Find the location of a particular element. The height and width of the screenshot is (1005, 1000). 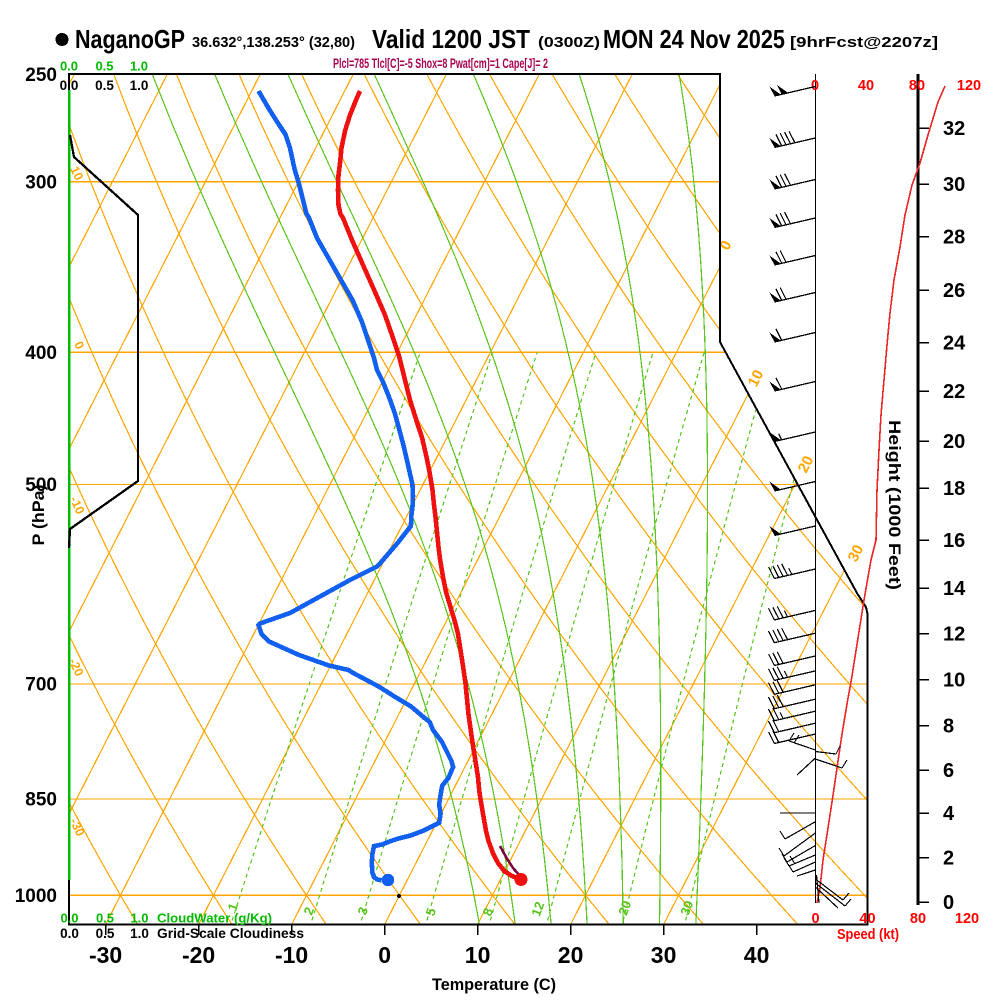

svg-text: P (hPa) is located at coordinates (39, 515).